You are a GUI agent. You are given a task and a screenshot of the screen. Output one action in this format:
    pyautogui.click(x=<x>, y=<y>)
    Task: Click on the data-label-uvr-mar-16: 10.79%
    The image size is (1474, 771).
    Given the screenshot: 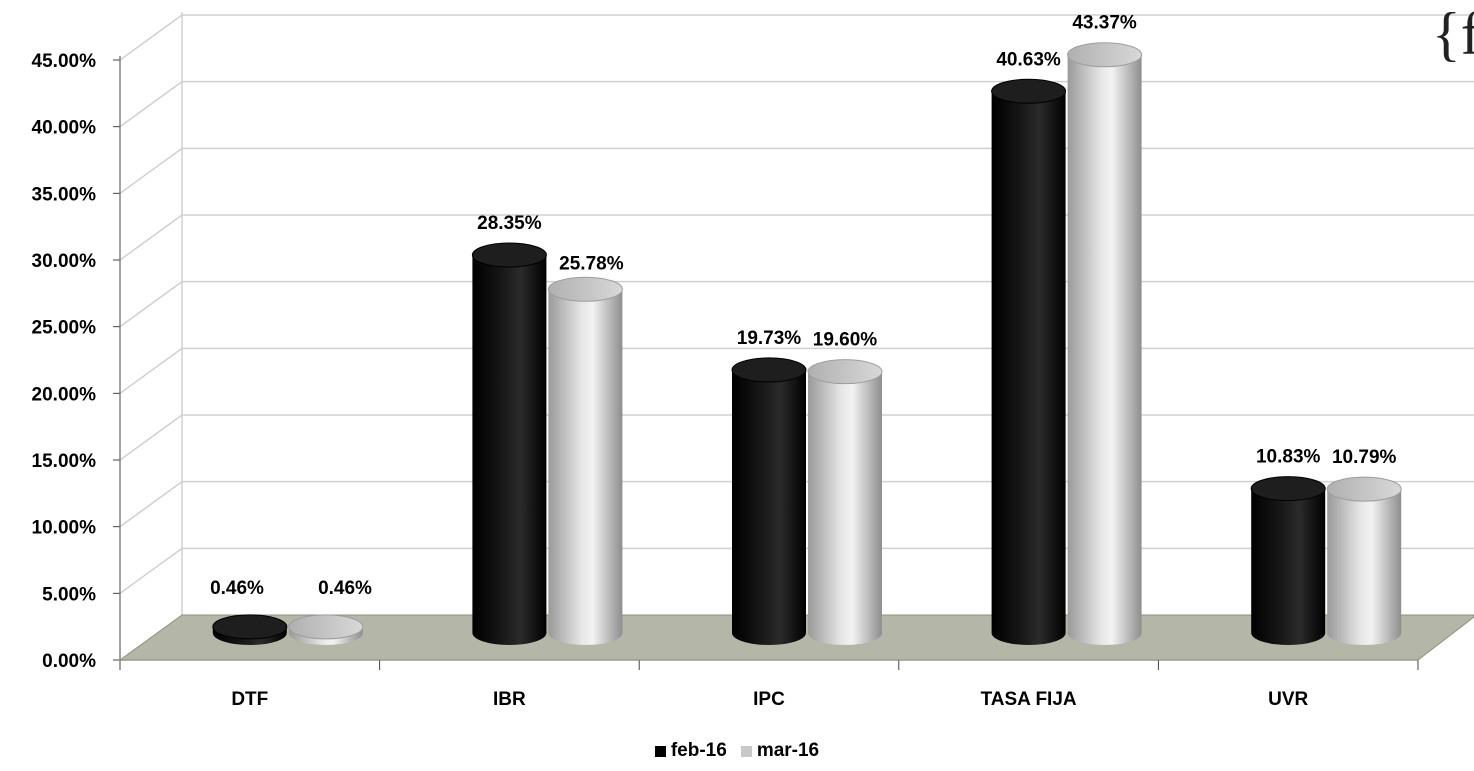 What is the action you would take?
    pyautogui.click(x=1364, y=457)
    